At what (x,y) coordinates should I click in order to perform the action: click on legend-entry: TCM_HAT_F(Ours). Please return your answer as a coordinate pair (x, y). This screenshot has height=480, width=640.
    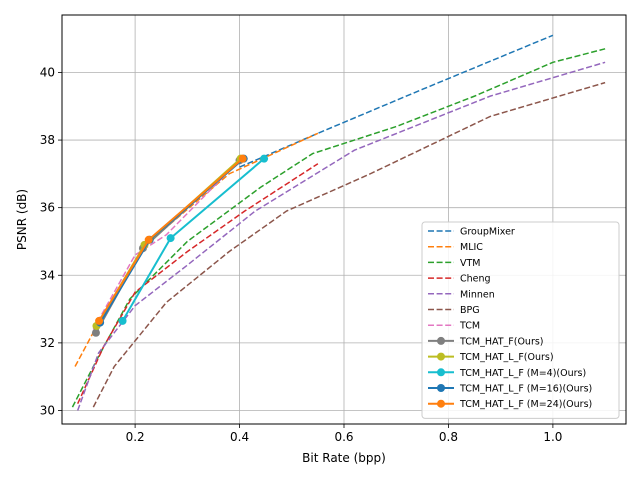
    Looking at the image, I should click on (501, 341).